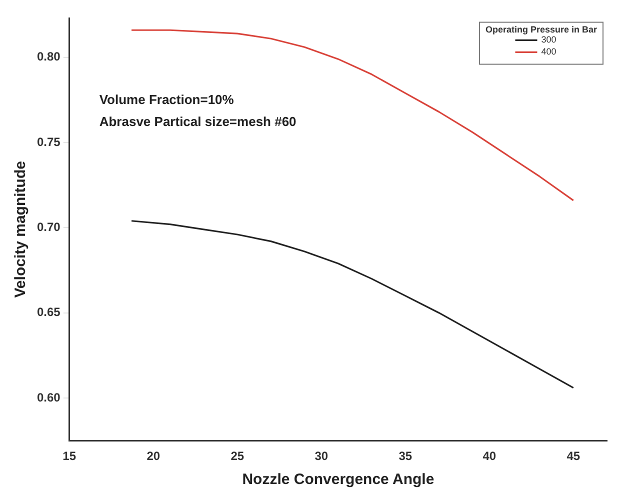  What do you see at coordinates (548, 51) in the screenshot?
I see `legend-label: 400` at bounding box center [548, 51].